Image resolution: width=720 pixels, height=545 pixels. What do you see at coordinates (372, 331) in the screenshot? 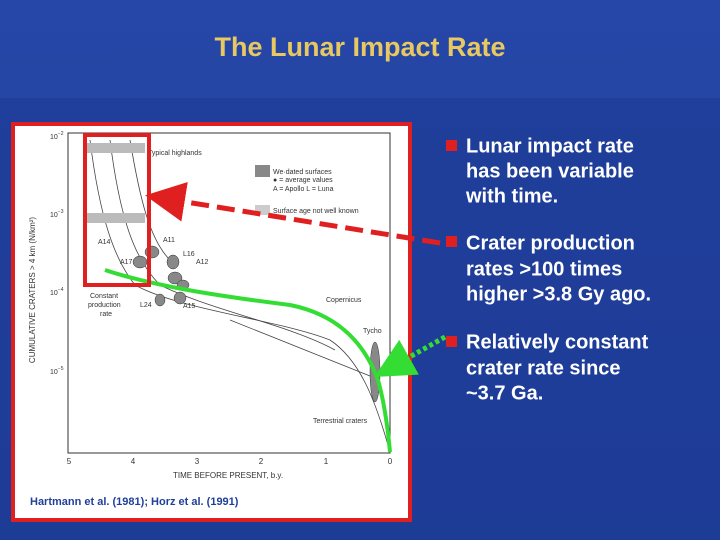
I see `annotation: Tycho` at bounding box center [372, 331].